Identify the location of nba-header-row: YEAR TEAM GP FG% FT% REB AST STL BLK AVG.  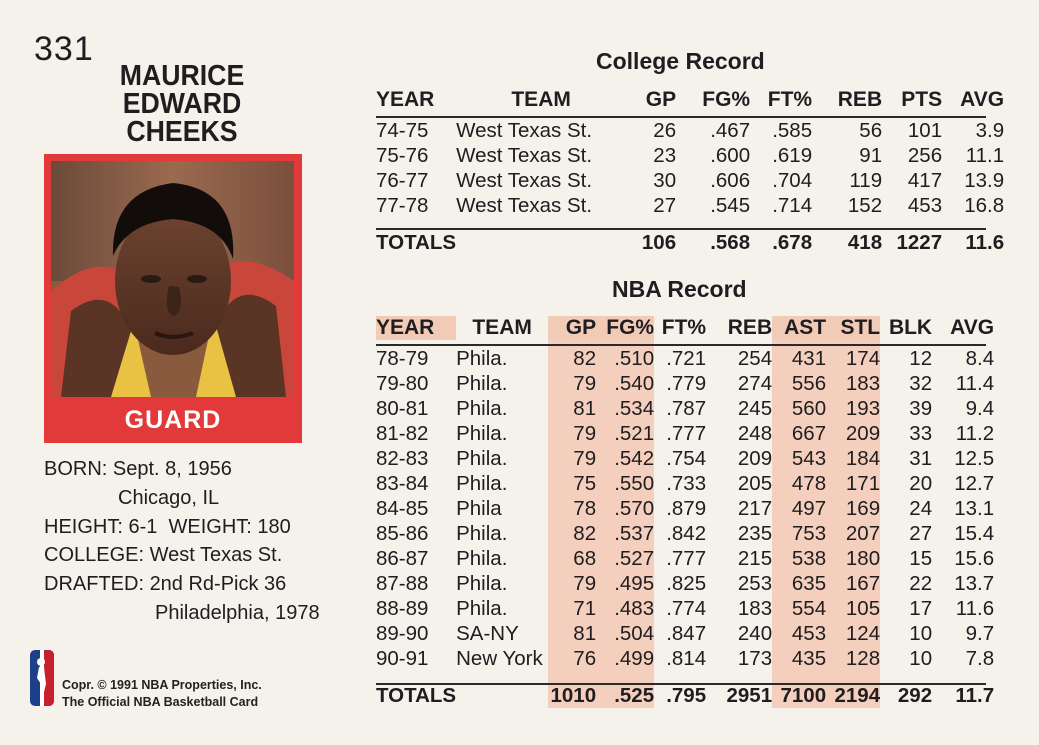
(685, 328).